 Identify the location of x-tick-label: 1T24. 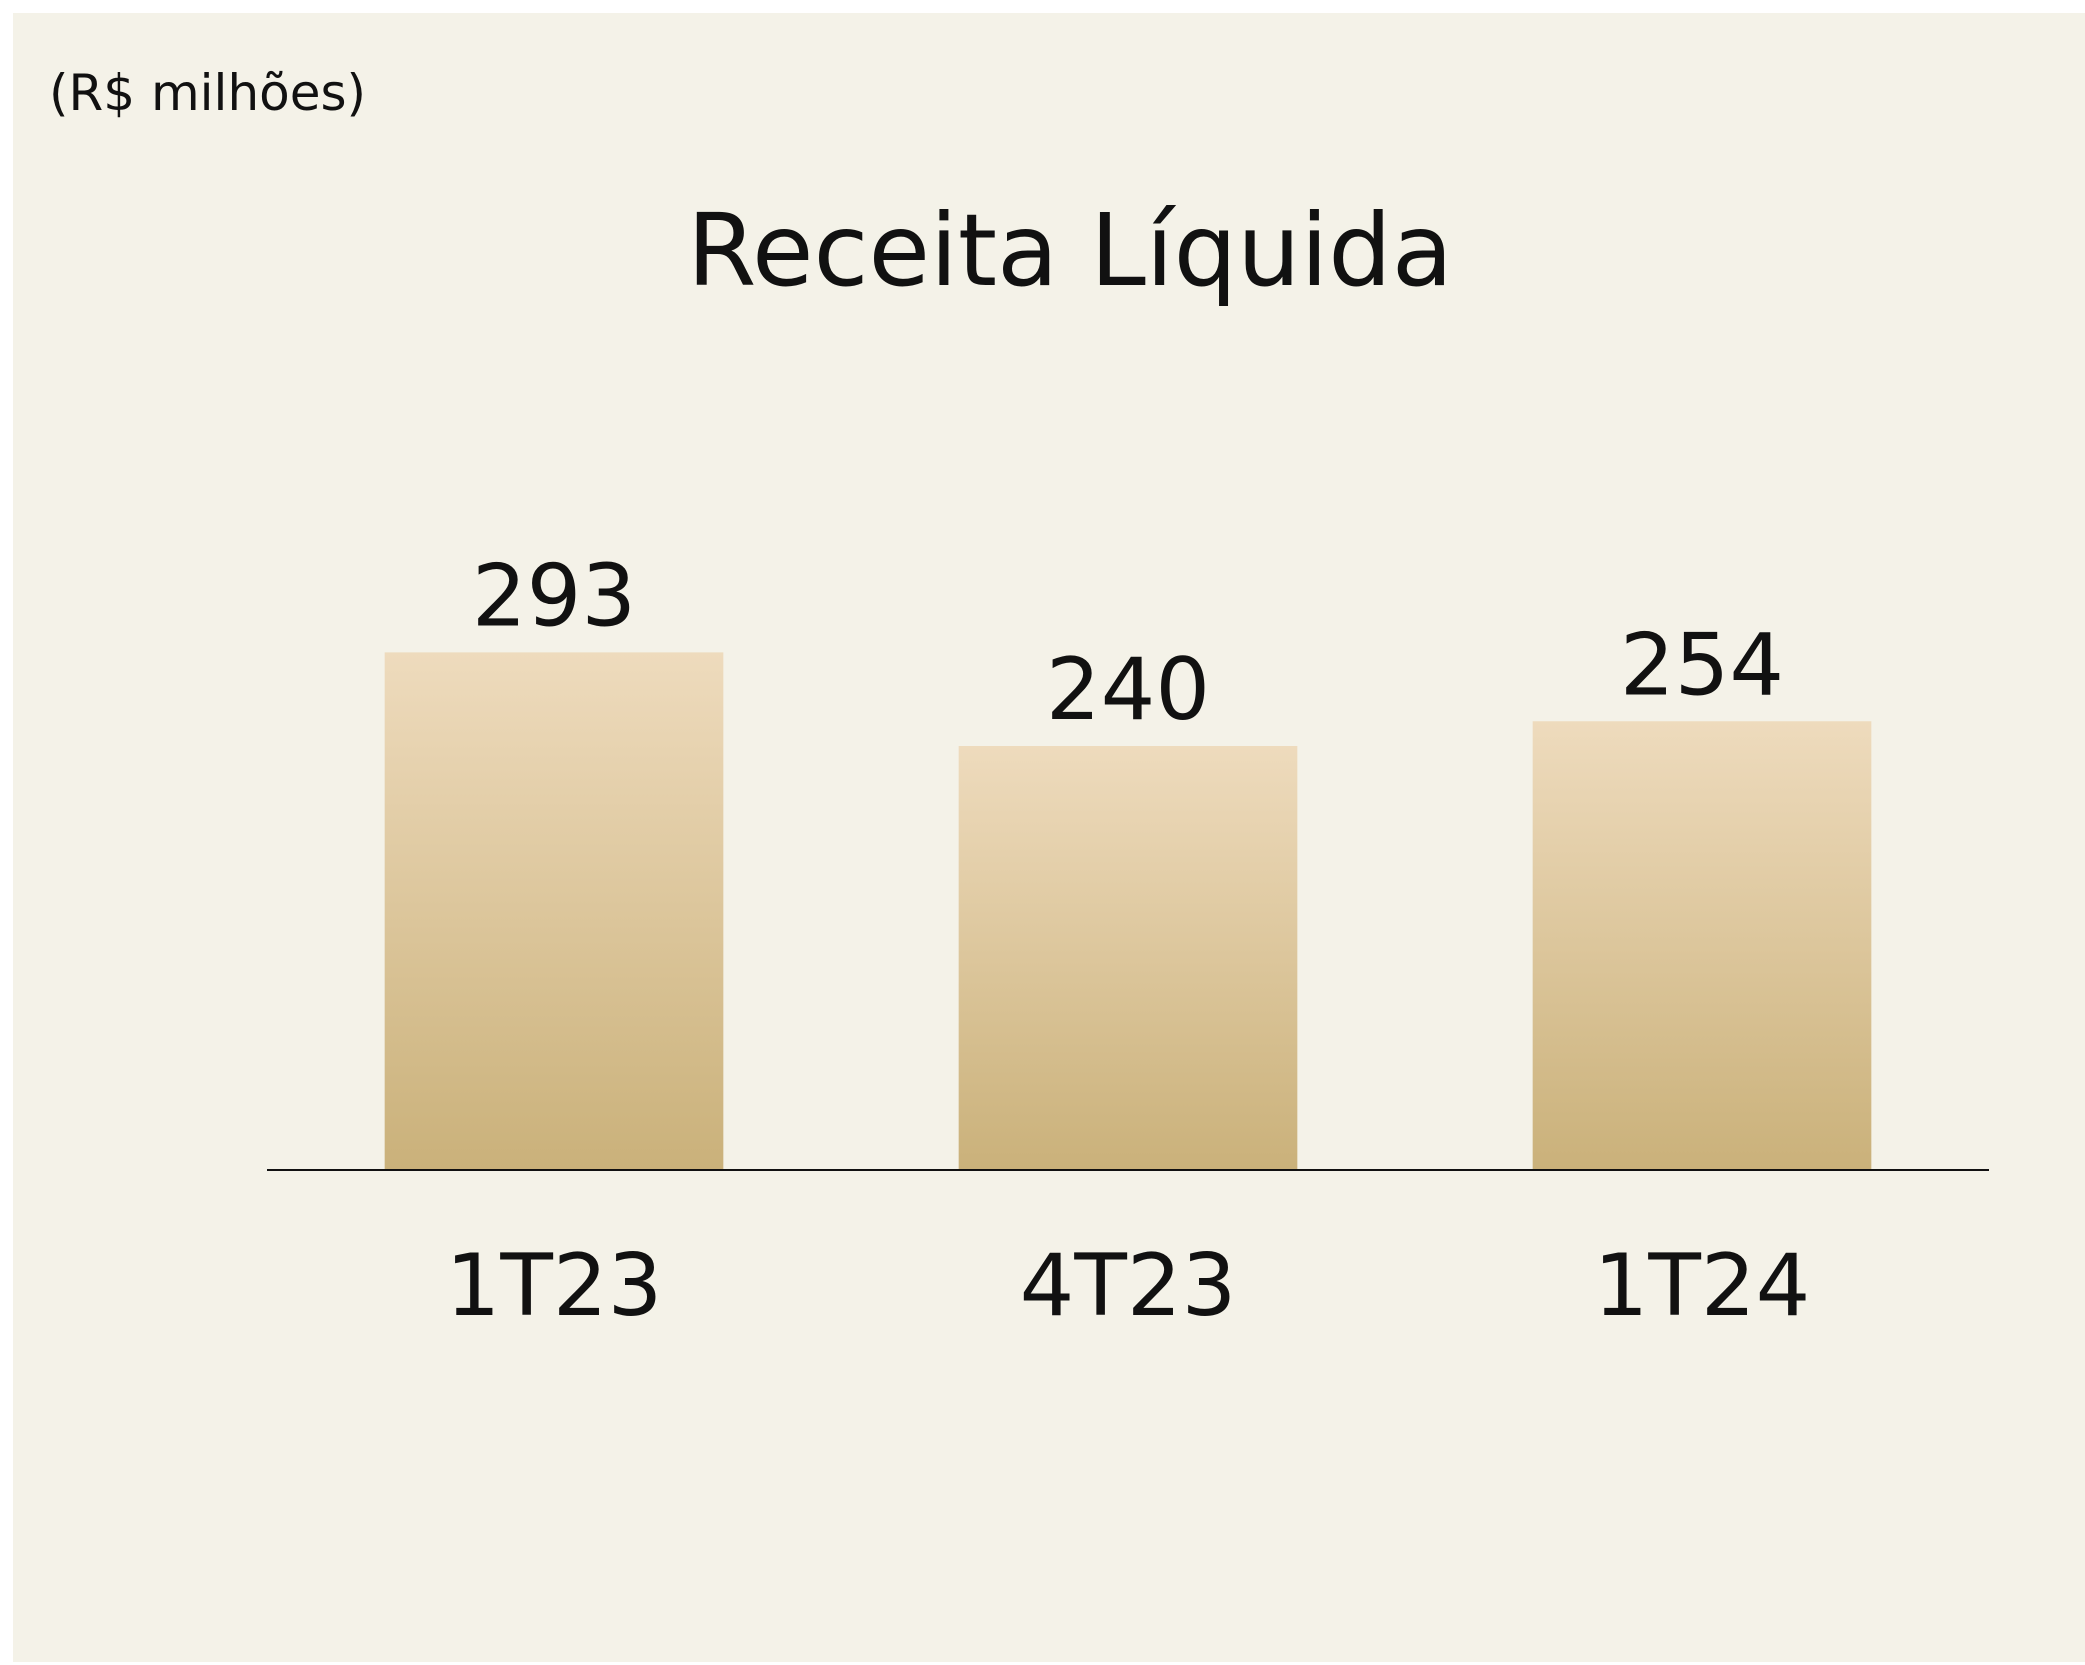
(1702, 1286).